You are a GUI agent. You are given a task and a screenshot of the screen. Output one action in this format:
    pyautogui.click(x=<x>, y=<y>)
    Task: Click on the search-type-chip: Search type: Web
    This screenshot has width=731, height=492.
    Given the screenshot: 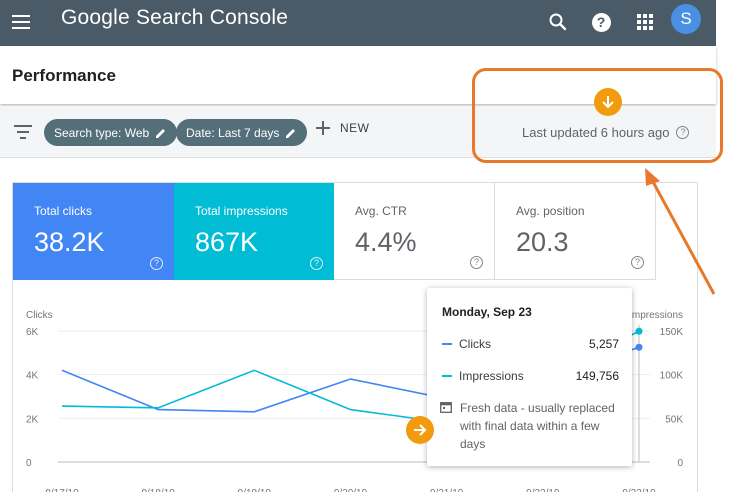 What is the action you would take?
    pyautogui.click(x=111, y=132)
    